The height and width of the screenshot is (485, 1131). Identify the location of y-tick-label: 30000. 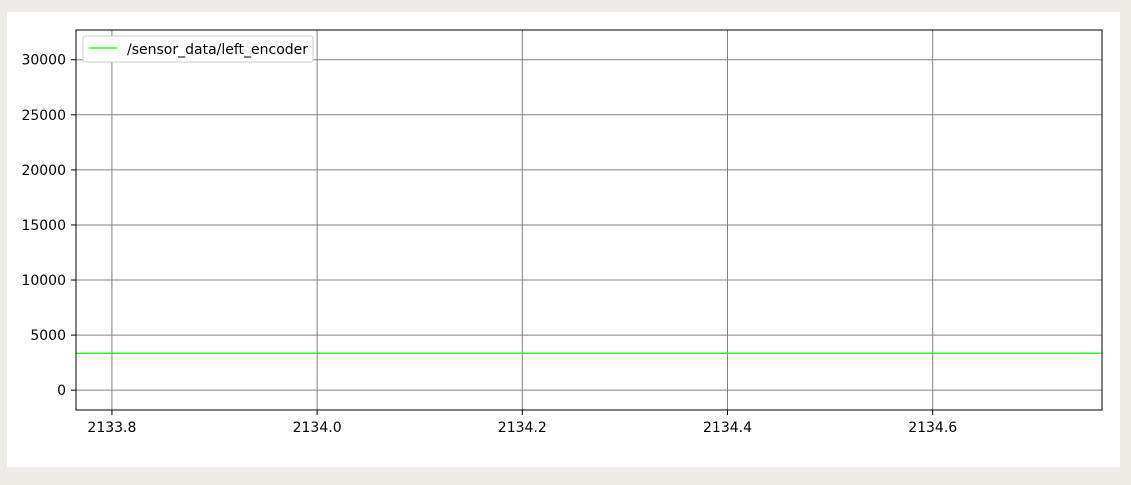
(43, 61).